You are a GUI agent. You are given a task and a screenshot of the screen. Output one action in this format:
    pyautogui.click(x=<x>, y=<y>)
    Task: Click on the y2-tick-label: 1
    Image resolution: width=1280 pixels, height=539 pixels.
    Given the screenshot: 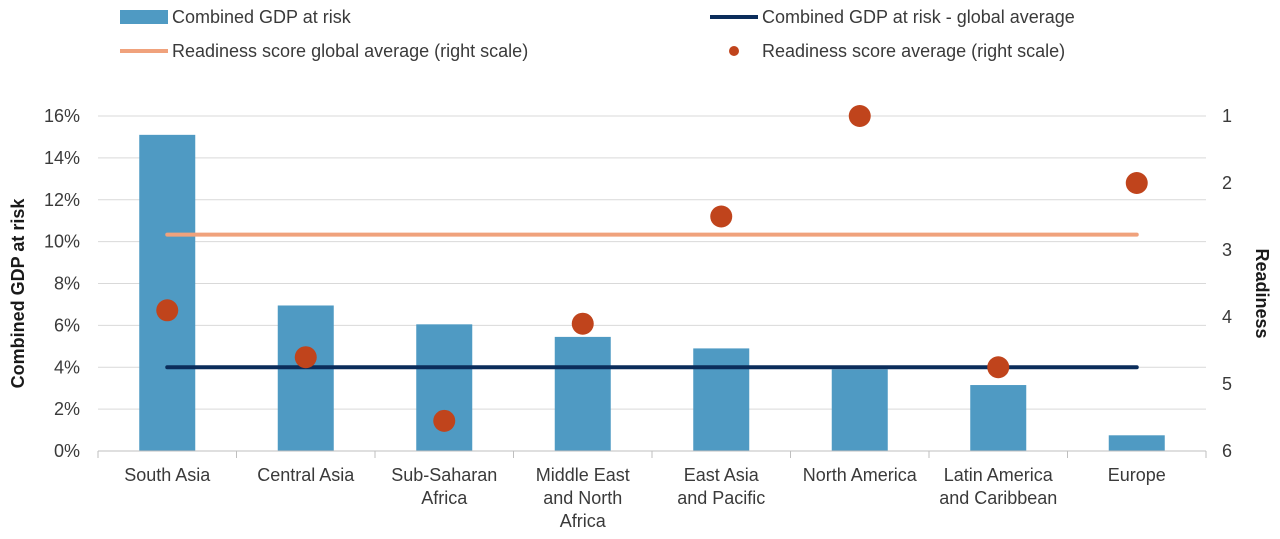 What is the action you would take?
    pyautogui.click(x=1227, y=116)
    